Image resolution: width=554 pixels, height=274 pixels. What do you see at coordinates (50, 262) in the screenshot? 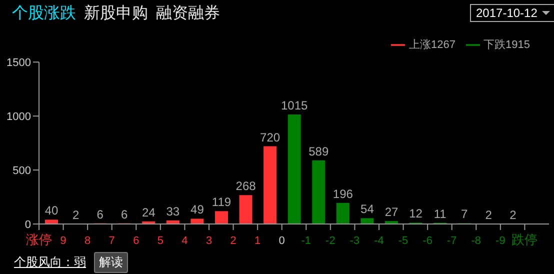
I see `text: 个股风向：弱` at bounding box center [50, 262].